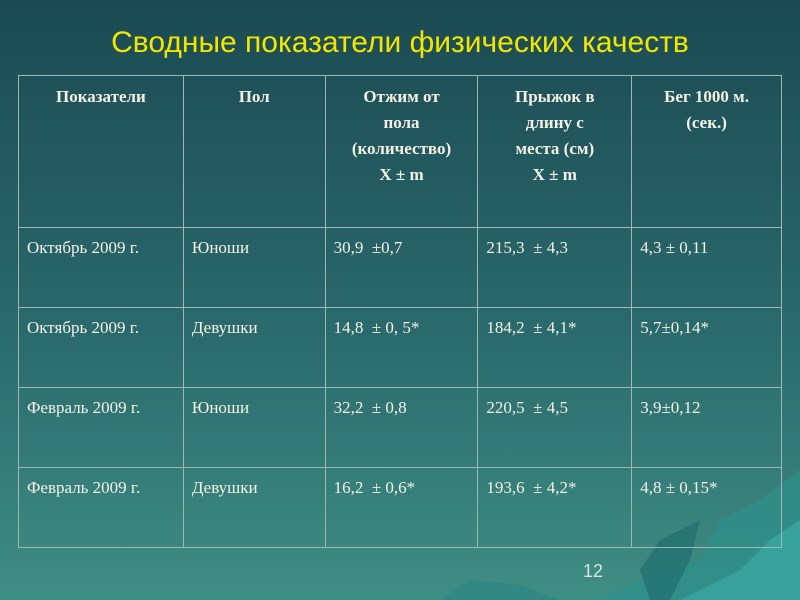 This screenshot has width=800, height=600. What do you see at coordinates (555, 507) in the screenshot?
I see `table-cell: 193,6 ± 4,2*` at bounding box center [555, 507].